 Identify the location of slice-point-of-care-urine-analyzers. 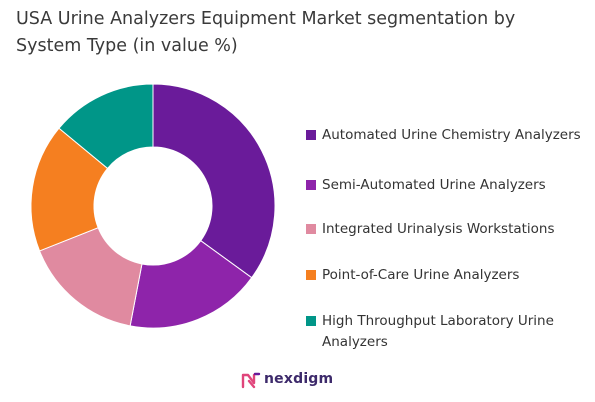
(69, 189).